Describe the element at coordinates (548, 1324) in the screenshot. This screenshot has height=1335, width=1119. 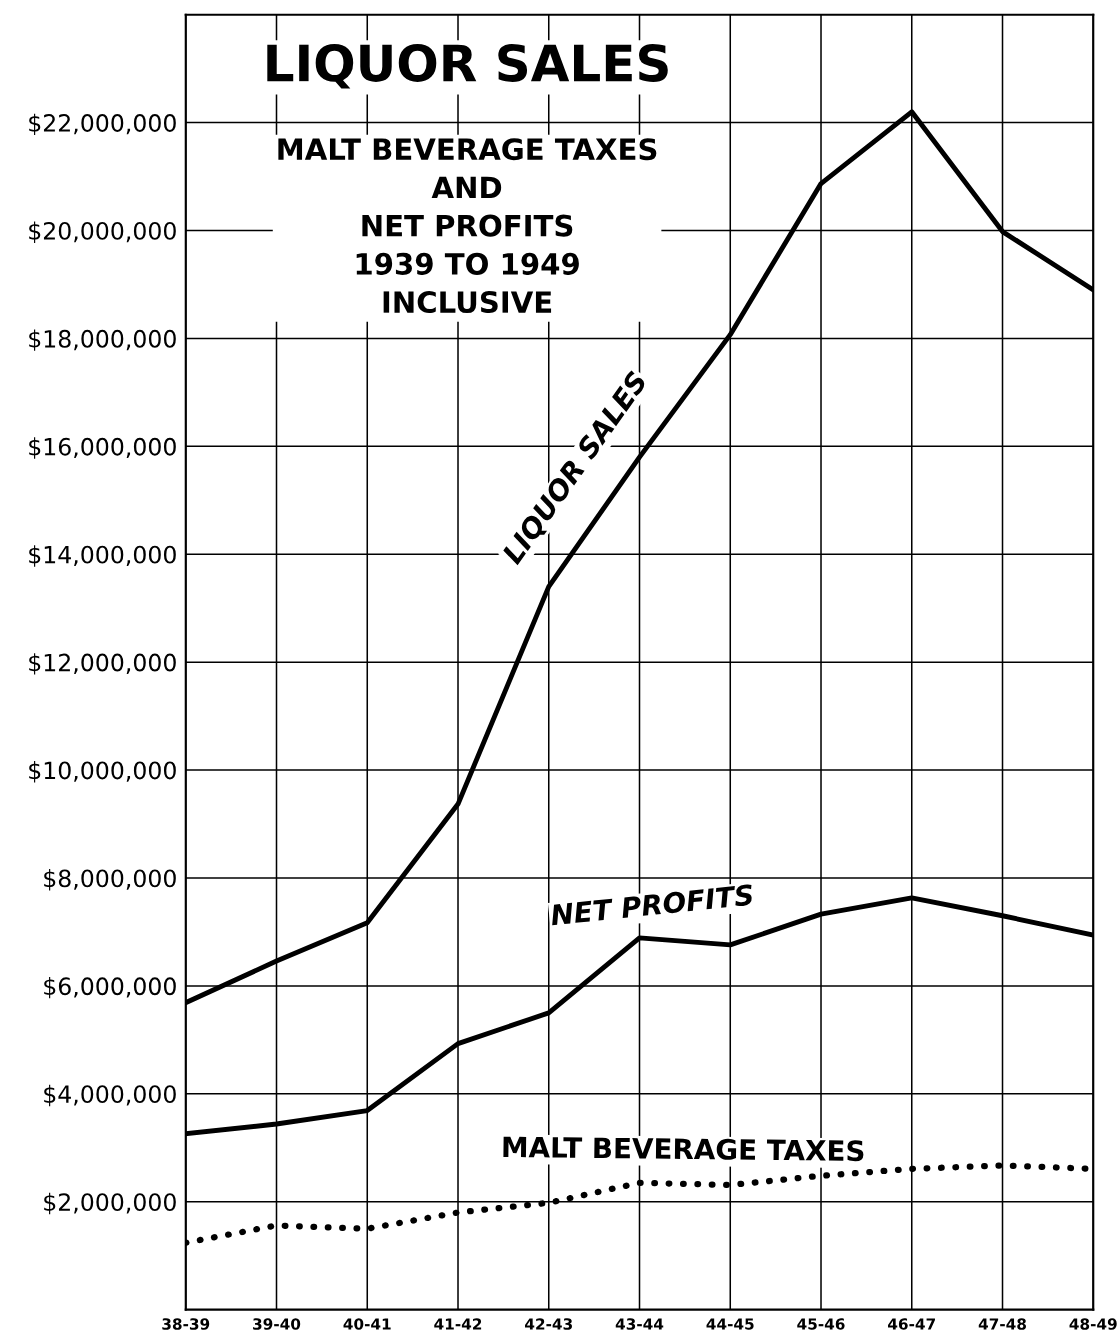
I see `x-tick-label: 42-43` at that location.